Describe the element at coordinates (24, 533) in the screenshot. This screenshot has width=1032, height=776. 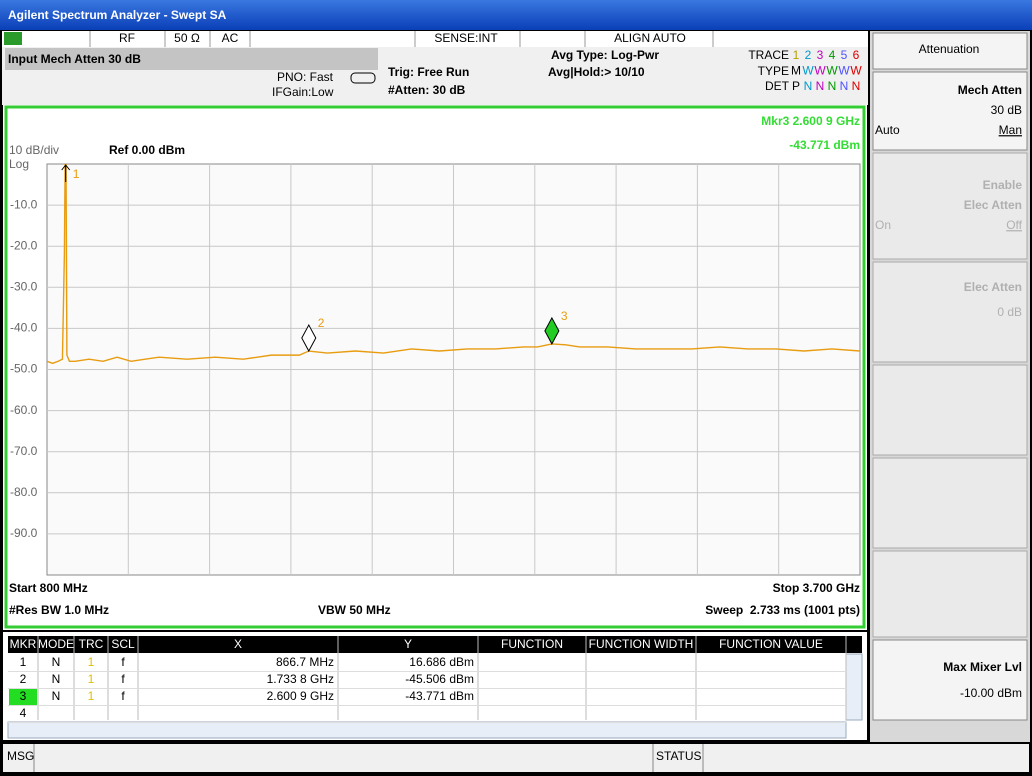
I see `y-tick-label: -90.0` at that location.